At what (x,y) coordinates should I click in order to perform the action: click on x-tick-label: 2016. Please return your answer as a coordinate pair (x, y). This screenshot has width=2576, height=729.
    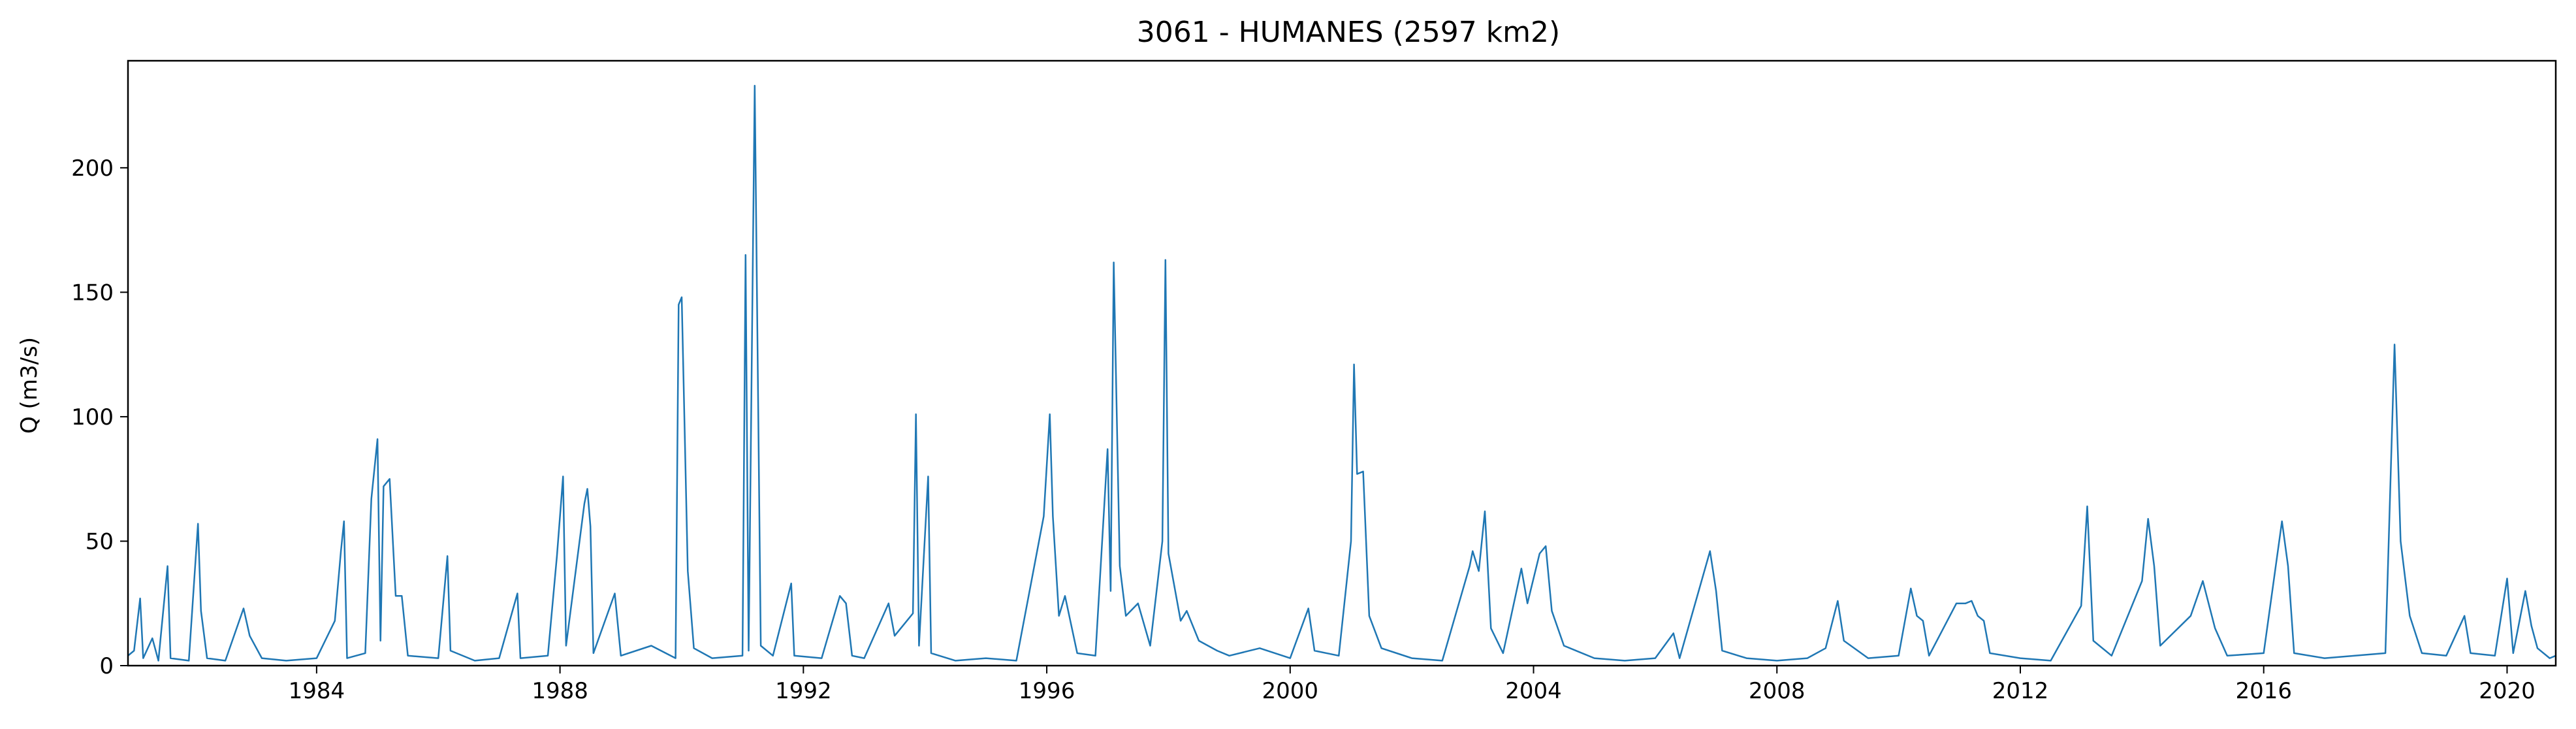
    Looking at the image, I should click on (2264, 691).